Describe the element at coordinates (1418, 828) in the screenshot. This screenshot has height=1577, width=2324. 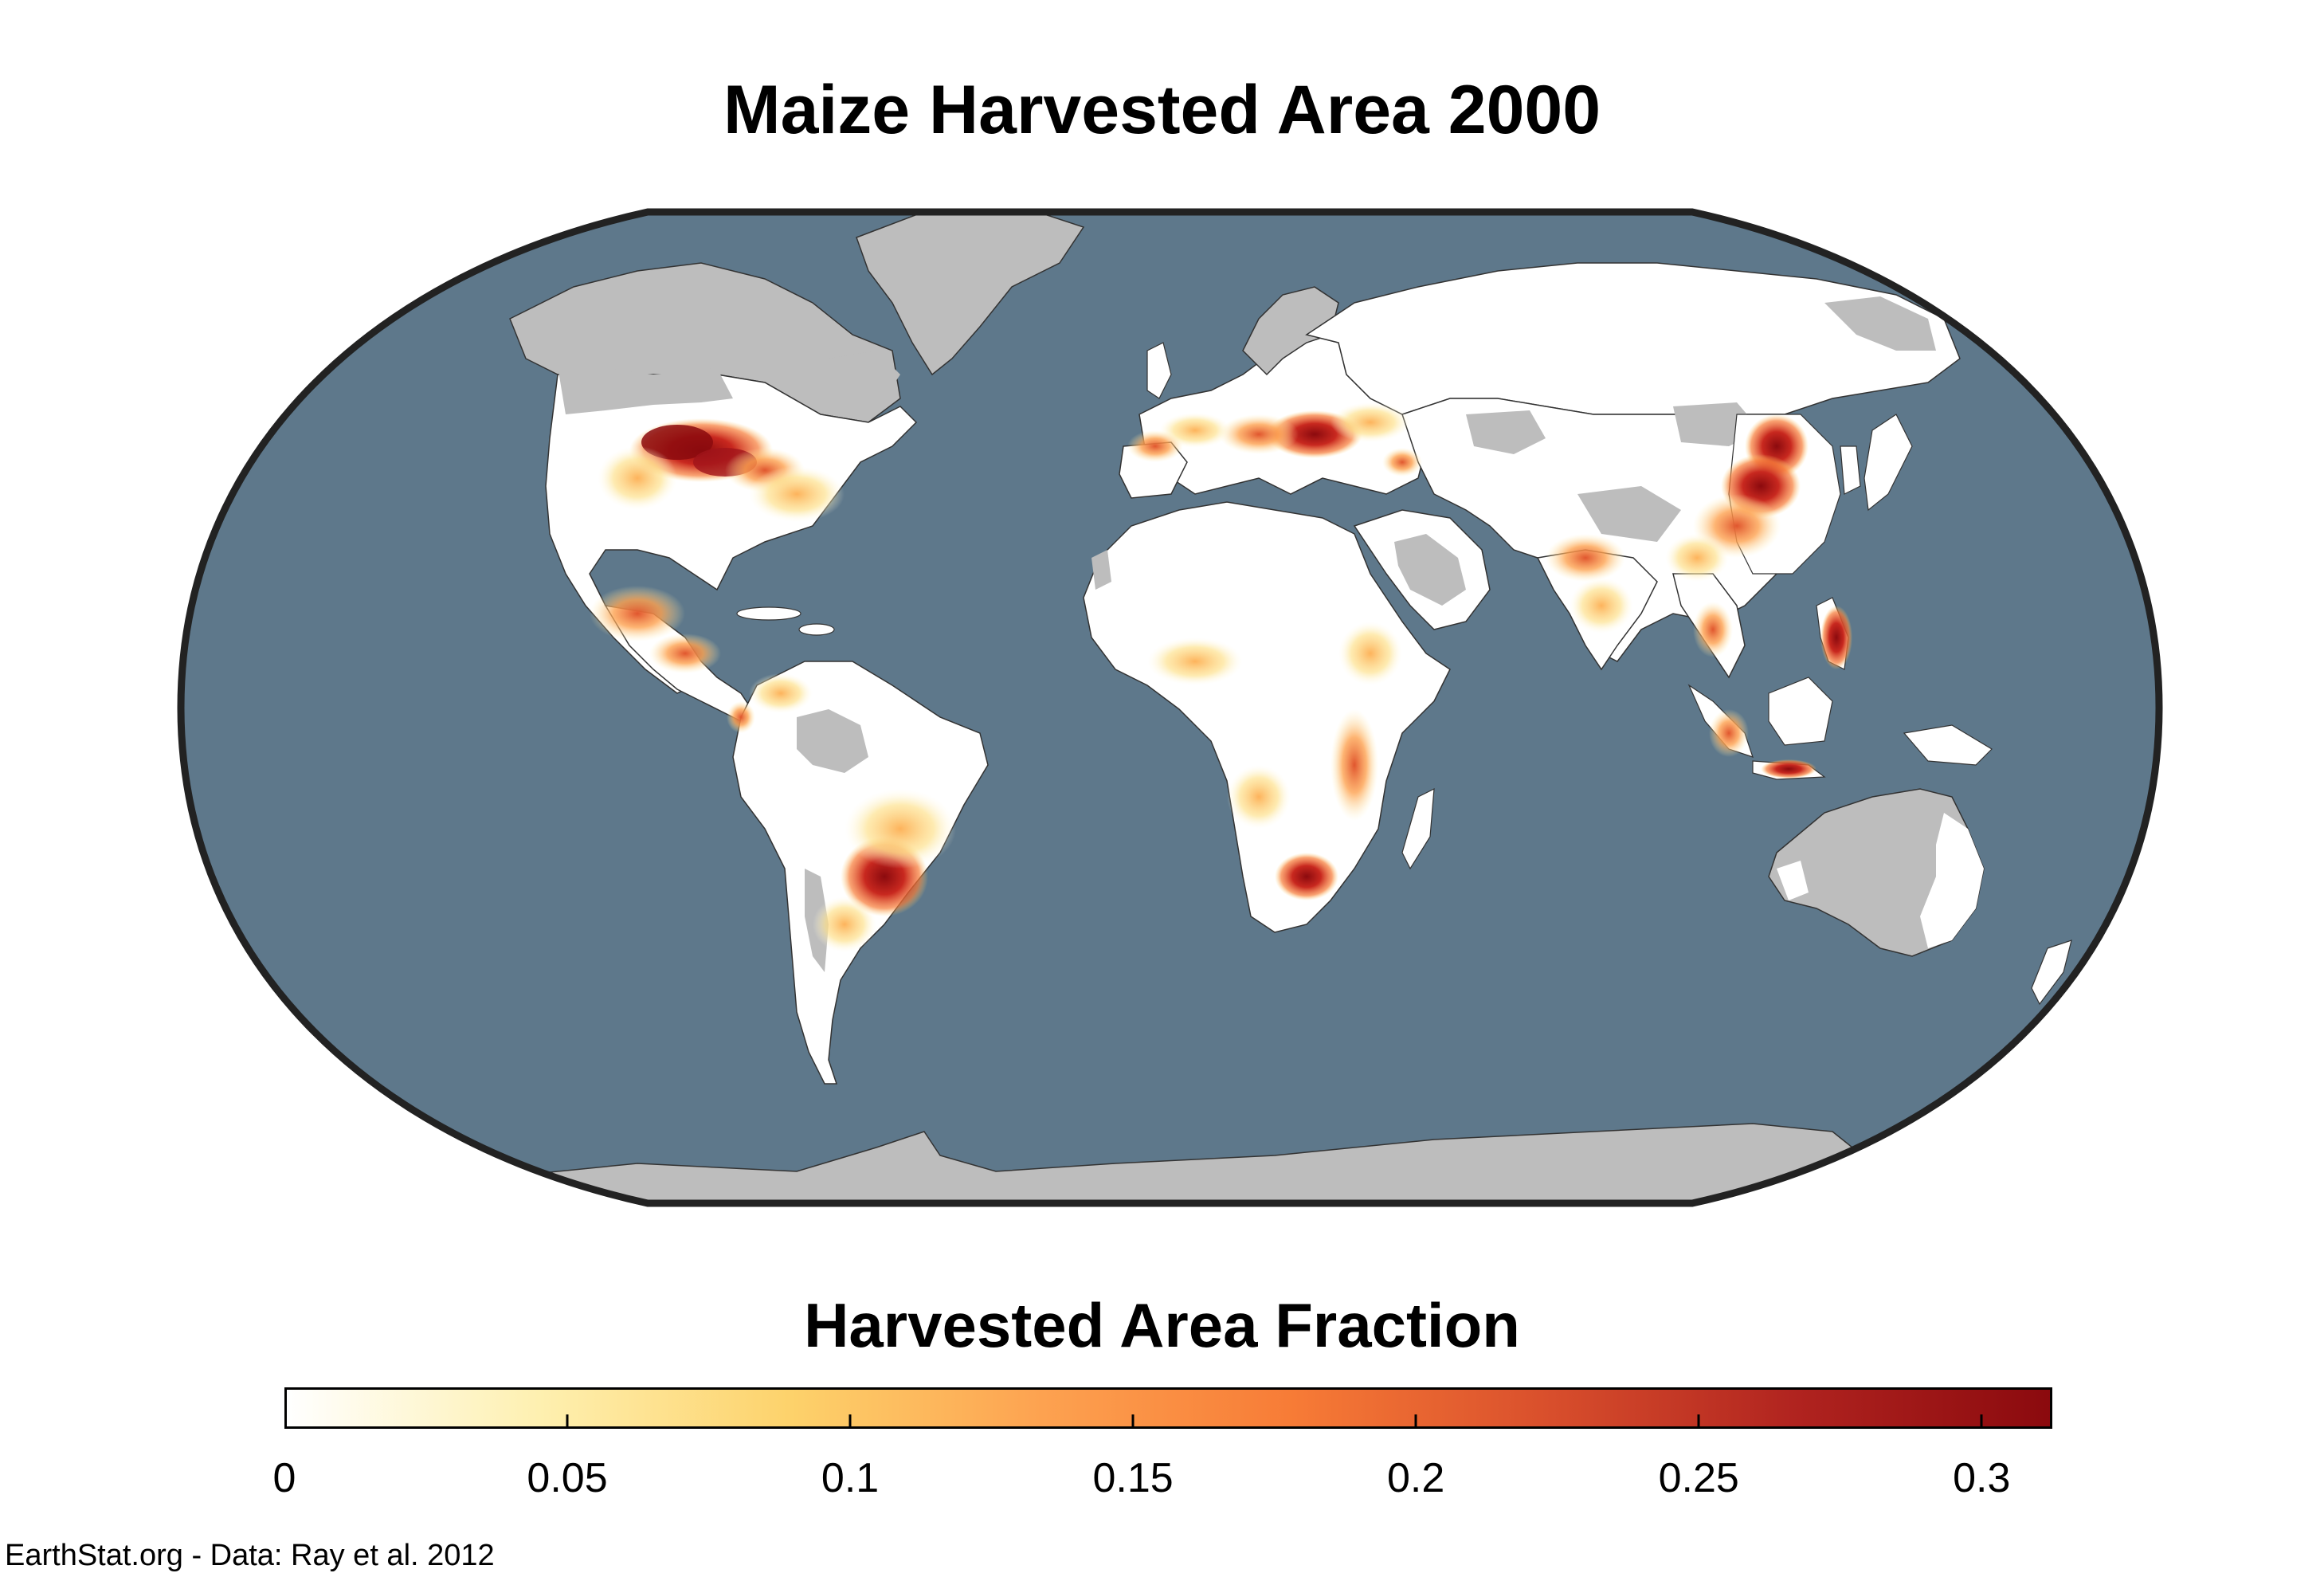
I see `madagascar` at that location.